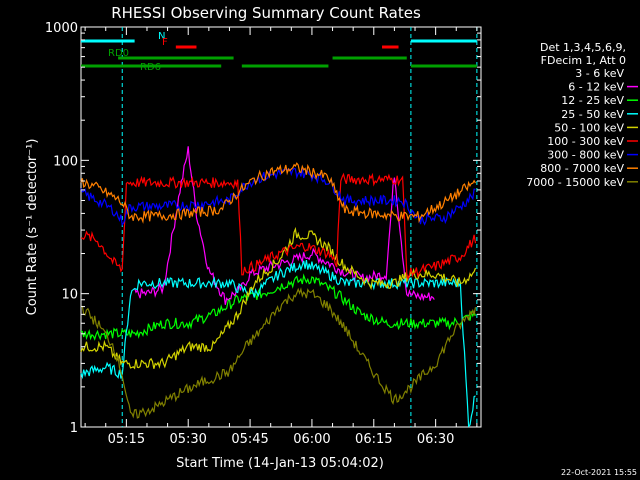 This screenshot has height=480, width=640. I want to click on x-tick-label: 06:00, so click(311, 439).